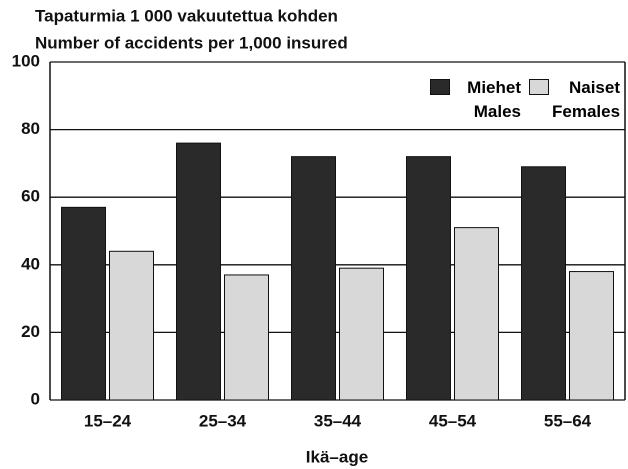 Image resolution: width=628 pixels, height=469 pixels. I want to click on y-tick-label: 20, so click(30, 331).